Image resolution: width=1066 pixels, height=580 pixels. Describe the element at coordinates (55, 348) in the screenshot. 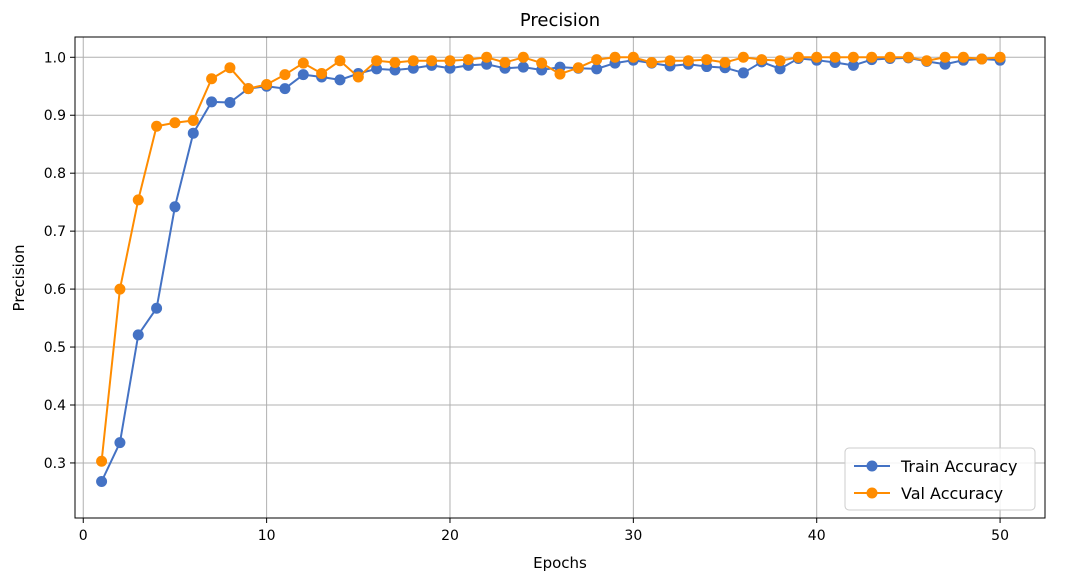

I see `y-tick-label: 0.5` at that location.